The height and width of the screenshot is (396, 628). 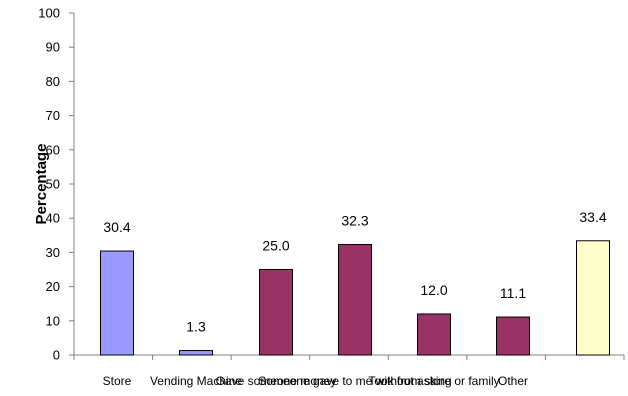 I want to click on bar-value-label: 25.0, so click(x=275, y=246).